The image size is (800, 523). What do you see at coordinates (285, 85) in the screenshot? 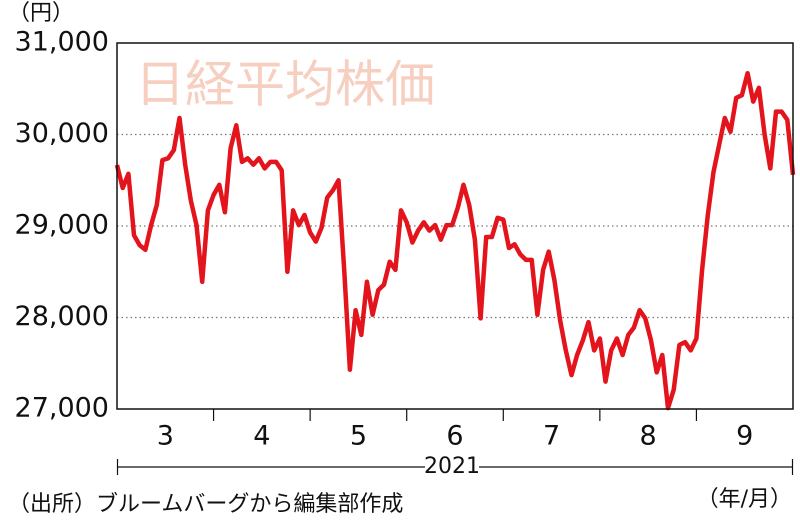
I see `chart-title: 日経平均株価` at bounding box center [285, 85].